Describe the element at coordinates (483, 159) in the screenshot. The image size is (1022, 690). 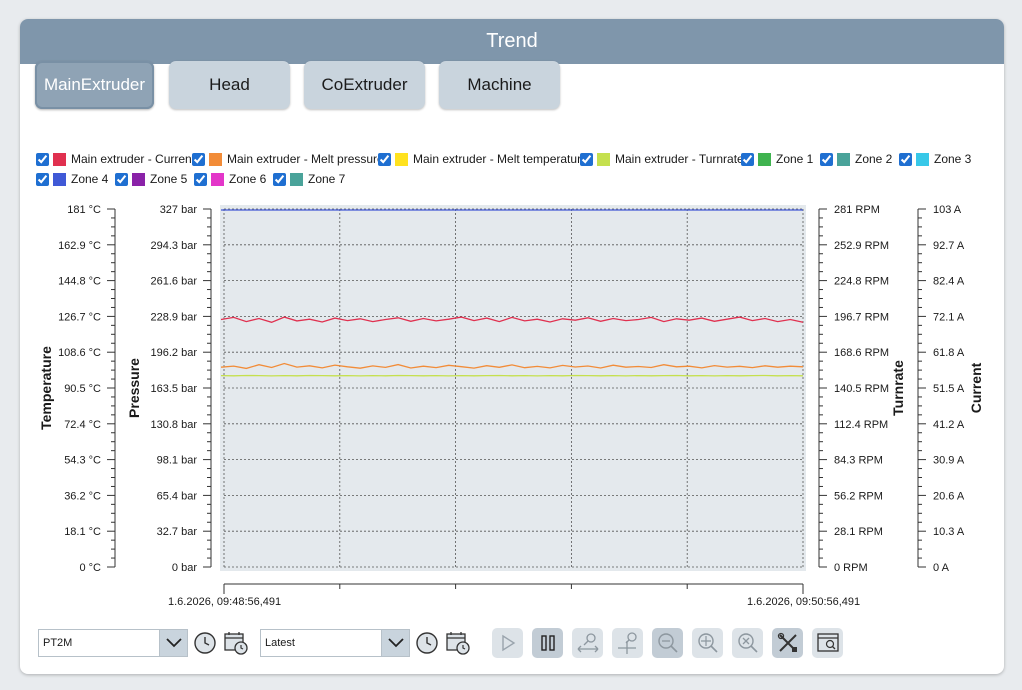
I see `legend-item-melt-temperature: Main extruder - Melt temperature` at that location.